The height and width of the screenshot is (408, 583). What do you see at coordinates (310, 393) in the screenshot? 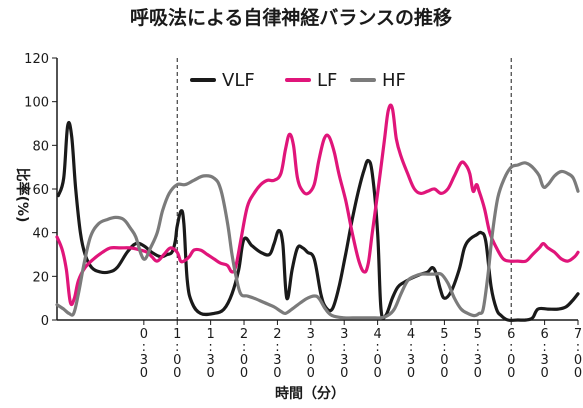
I see `x-axis-label: 時間（分）` at bounding box center [310, 393].